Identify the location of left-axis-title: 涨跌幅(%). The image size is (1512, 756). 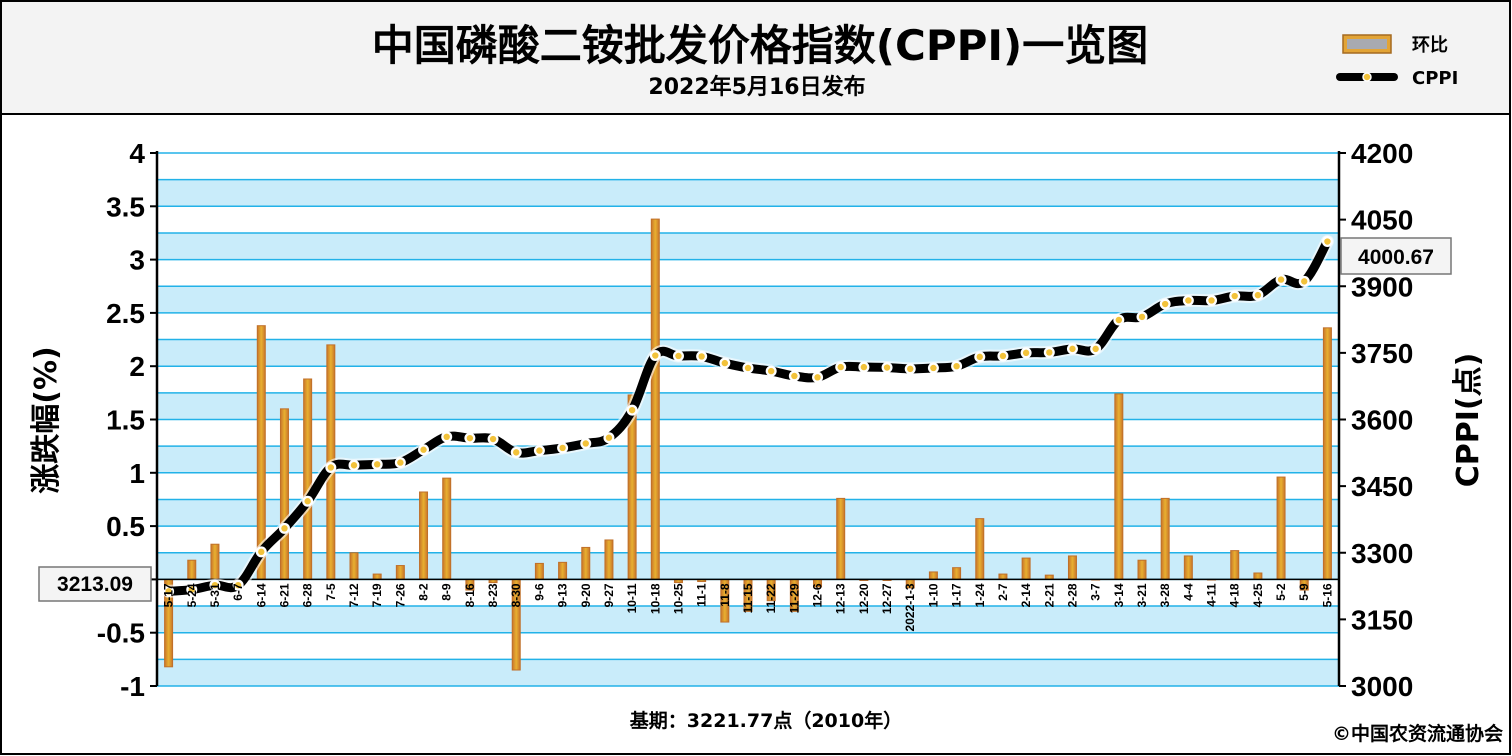
(46, 419).